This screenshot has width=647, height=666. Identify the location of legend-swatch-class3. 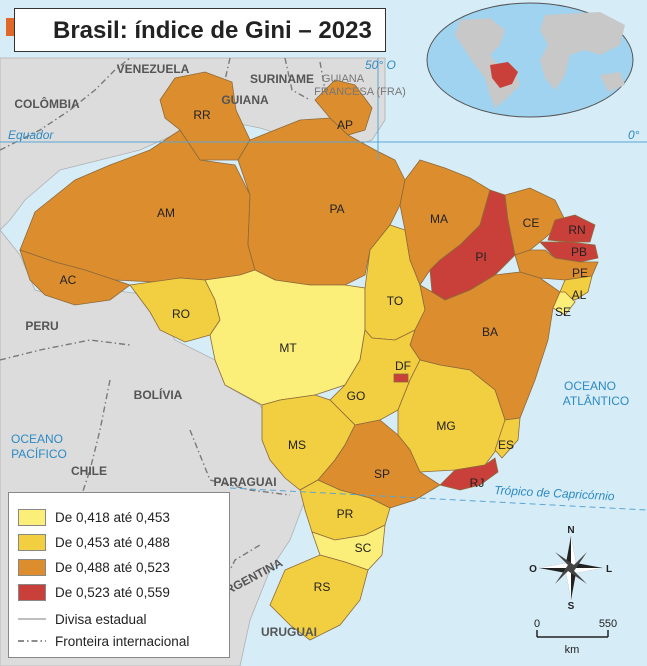
(32, 567).